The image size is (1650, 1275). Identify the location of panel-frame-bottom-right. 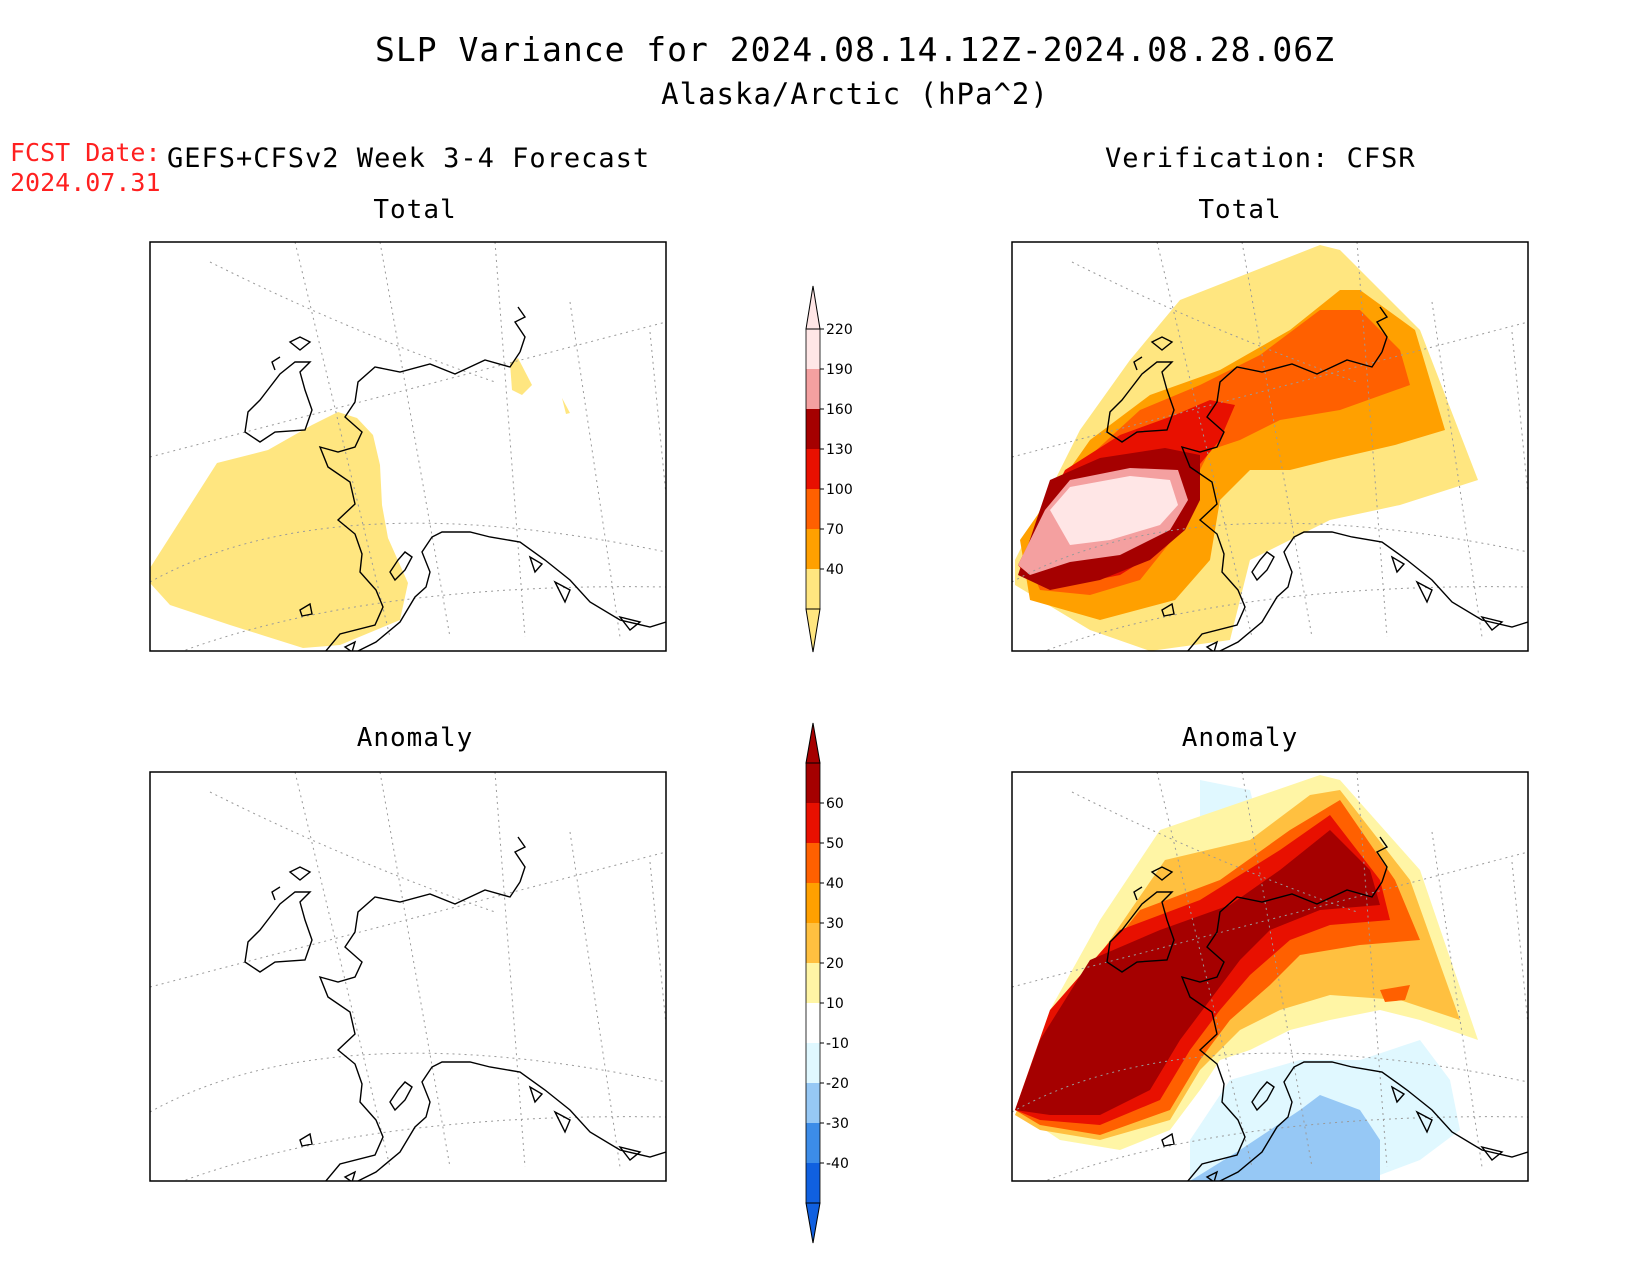
(1270, 976).